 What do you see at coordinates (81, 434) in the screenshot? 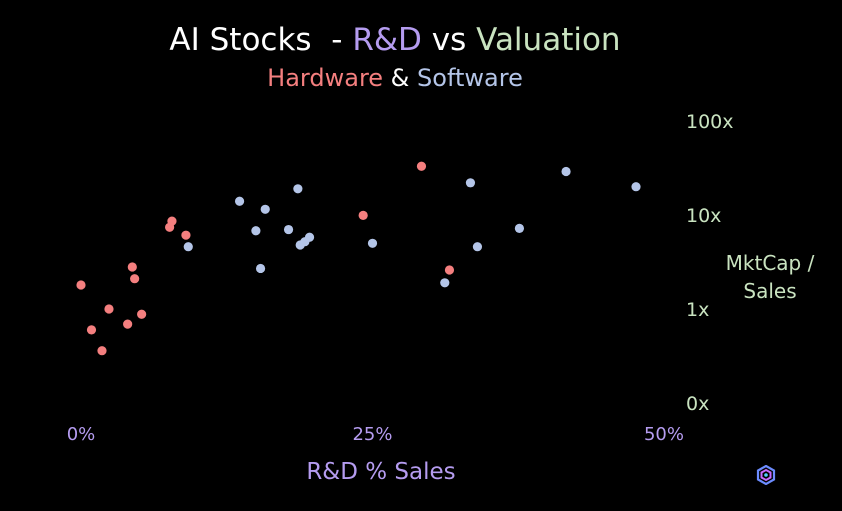
I see `x-tick-label: 0%` at bounding box center [81, 434].